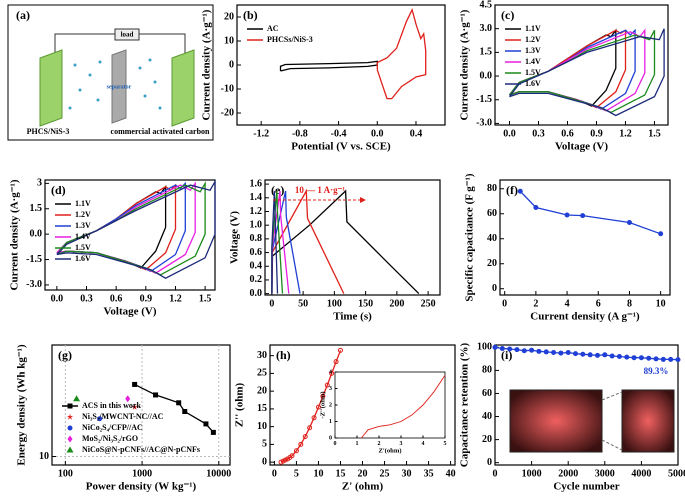 Image resolution: width=685 pixels, height=497 pixels. Describe the element at coordinates (256, 279) in the screenshot. I see `y-tick-label: 0.2` at that location.